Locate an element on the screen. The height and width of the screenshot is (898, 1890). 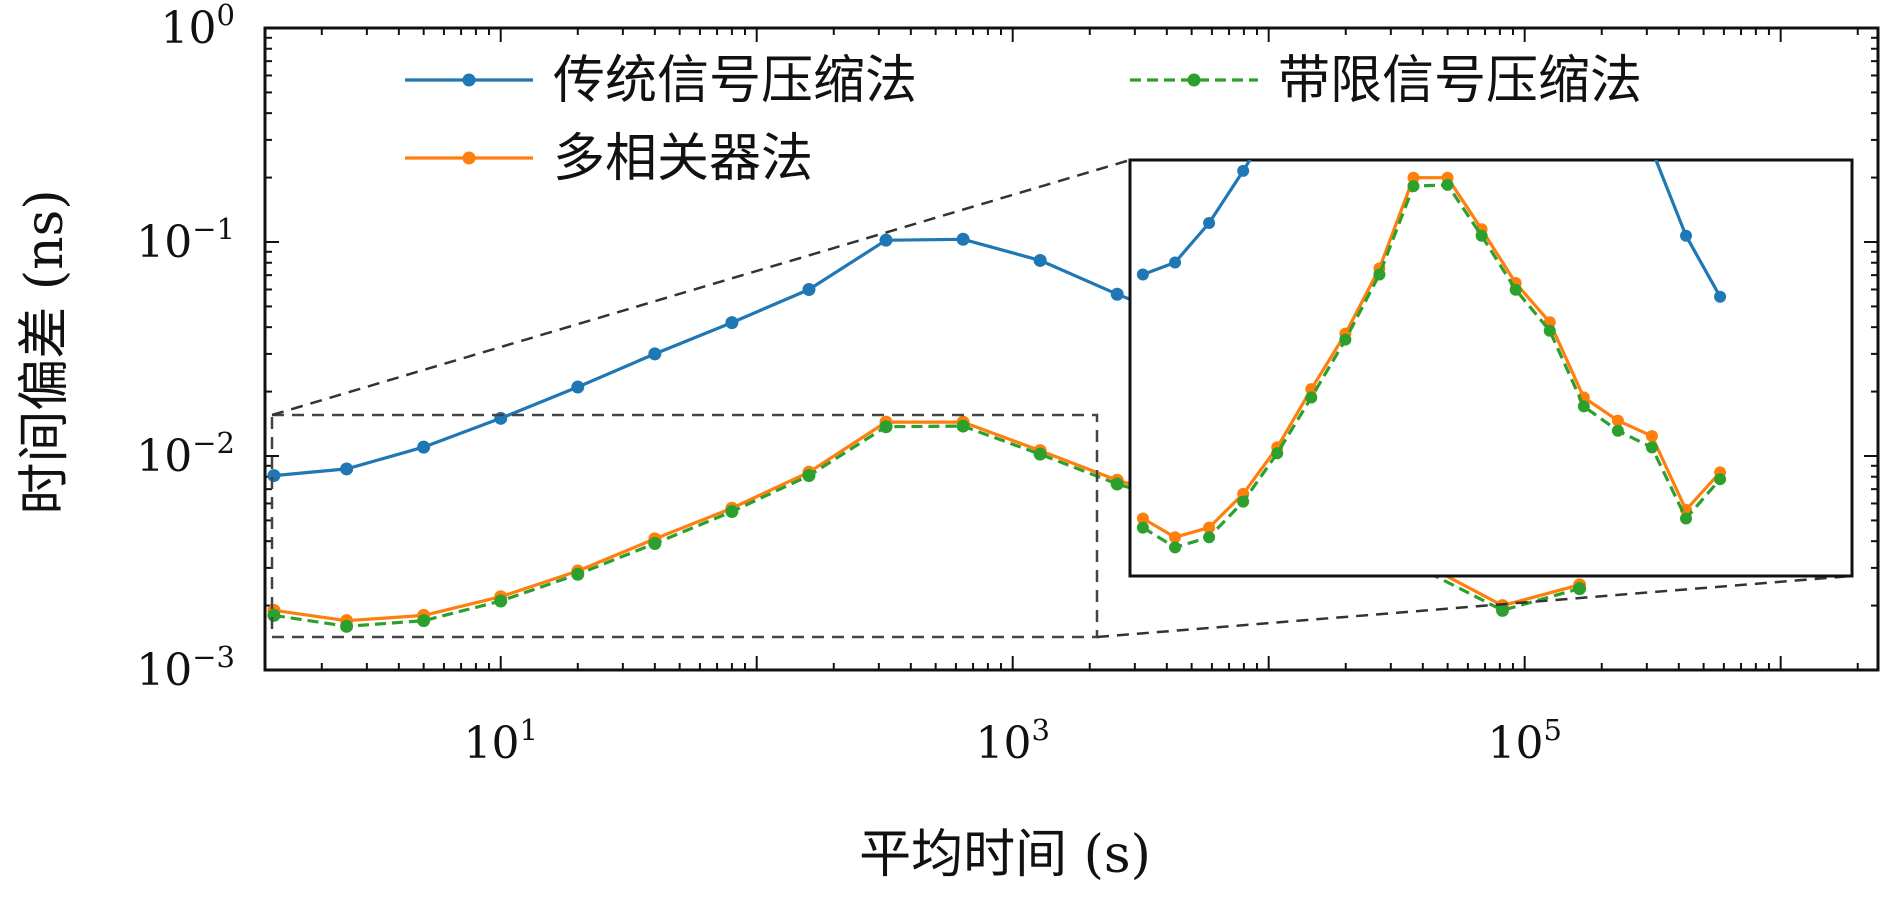
y-tick-label: 10⁻² is located at coordinates (185, 454).